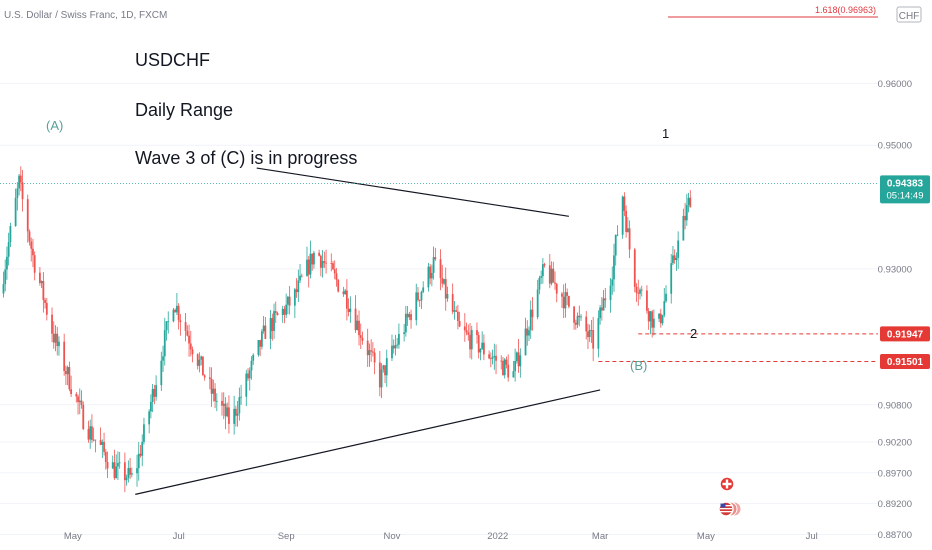 The image size is (932, 550). I want to click on time-axis-label: Mar, so click(600, 536).